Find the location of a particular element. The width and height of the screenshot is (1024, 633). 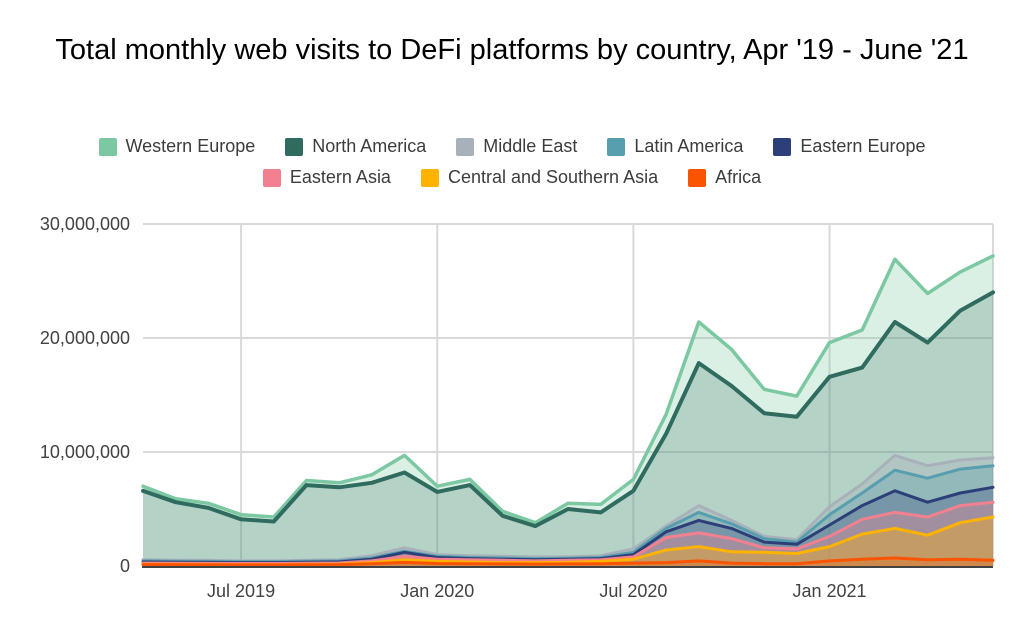

legend-label: Middle East is located at coordinates (530, 146).